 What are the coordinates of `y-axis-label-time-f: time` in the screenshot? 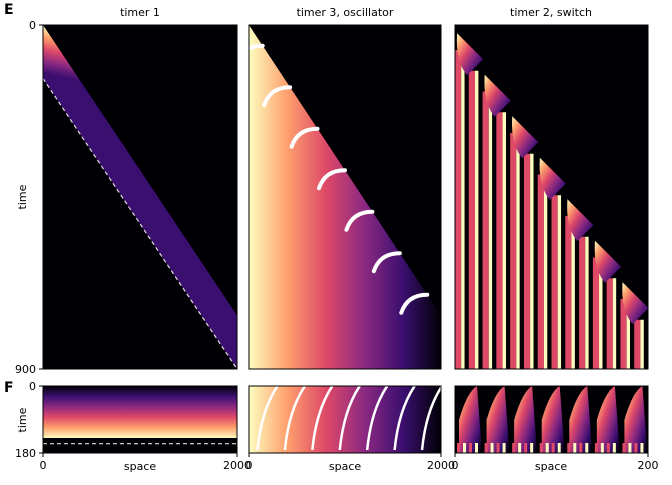 It's located at (22, 419).